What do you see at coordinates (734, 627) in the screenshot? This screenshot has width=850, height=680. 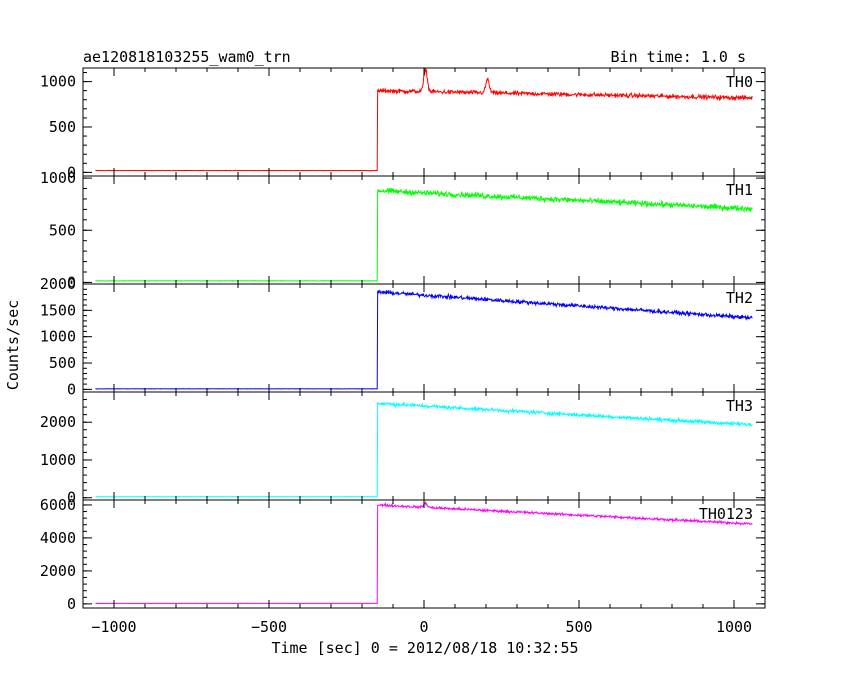 I see `x-tick-label: 1000` at bounding box center [734, 627].